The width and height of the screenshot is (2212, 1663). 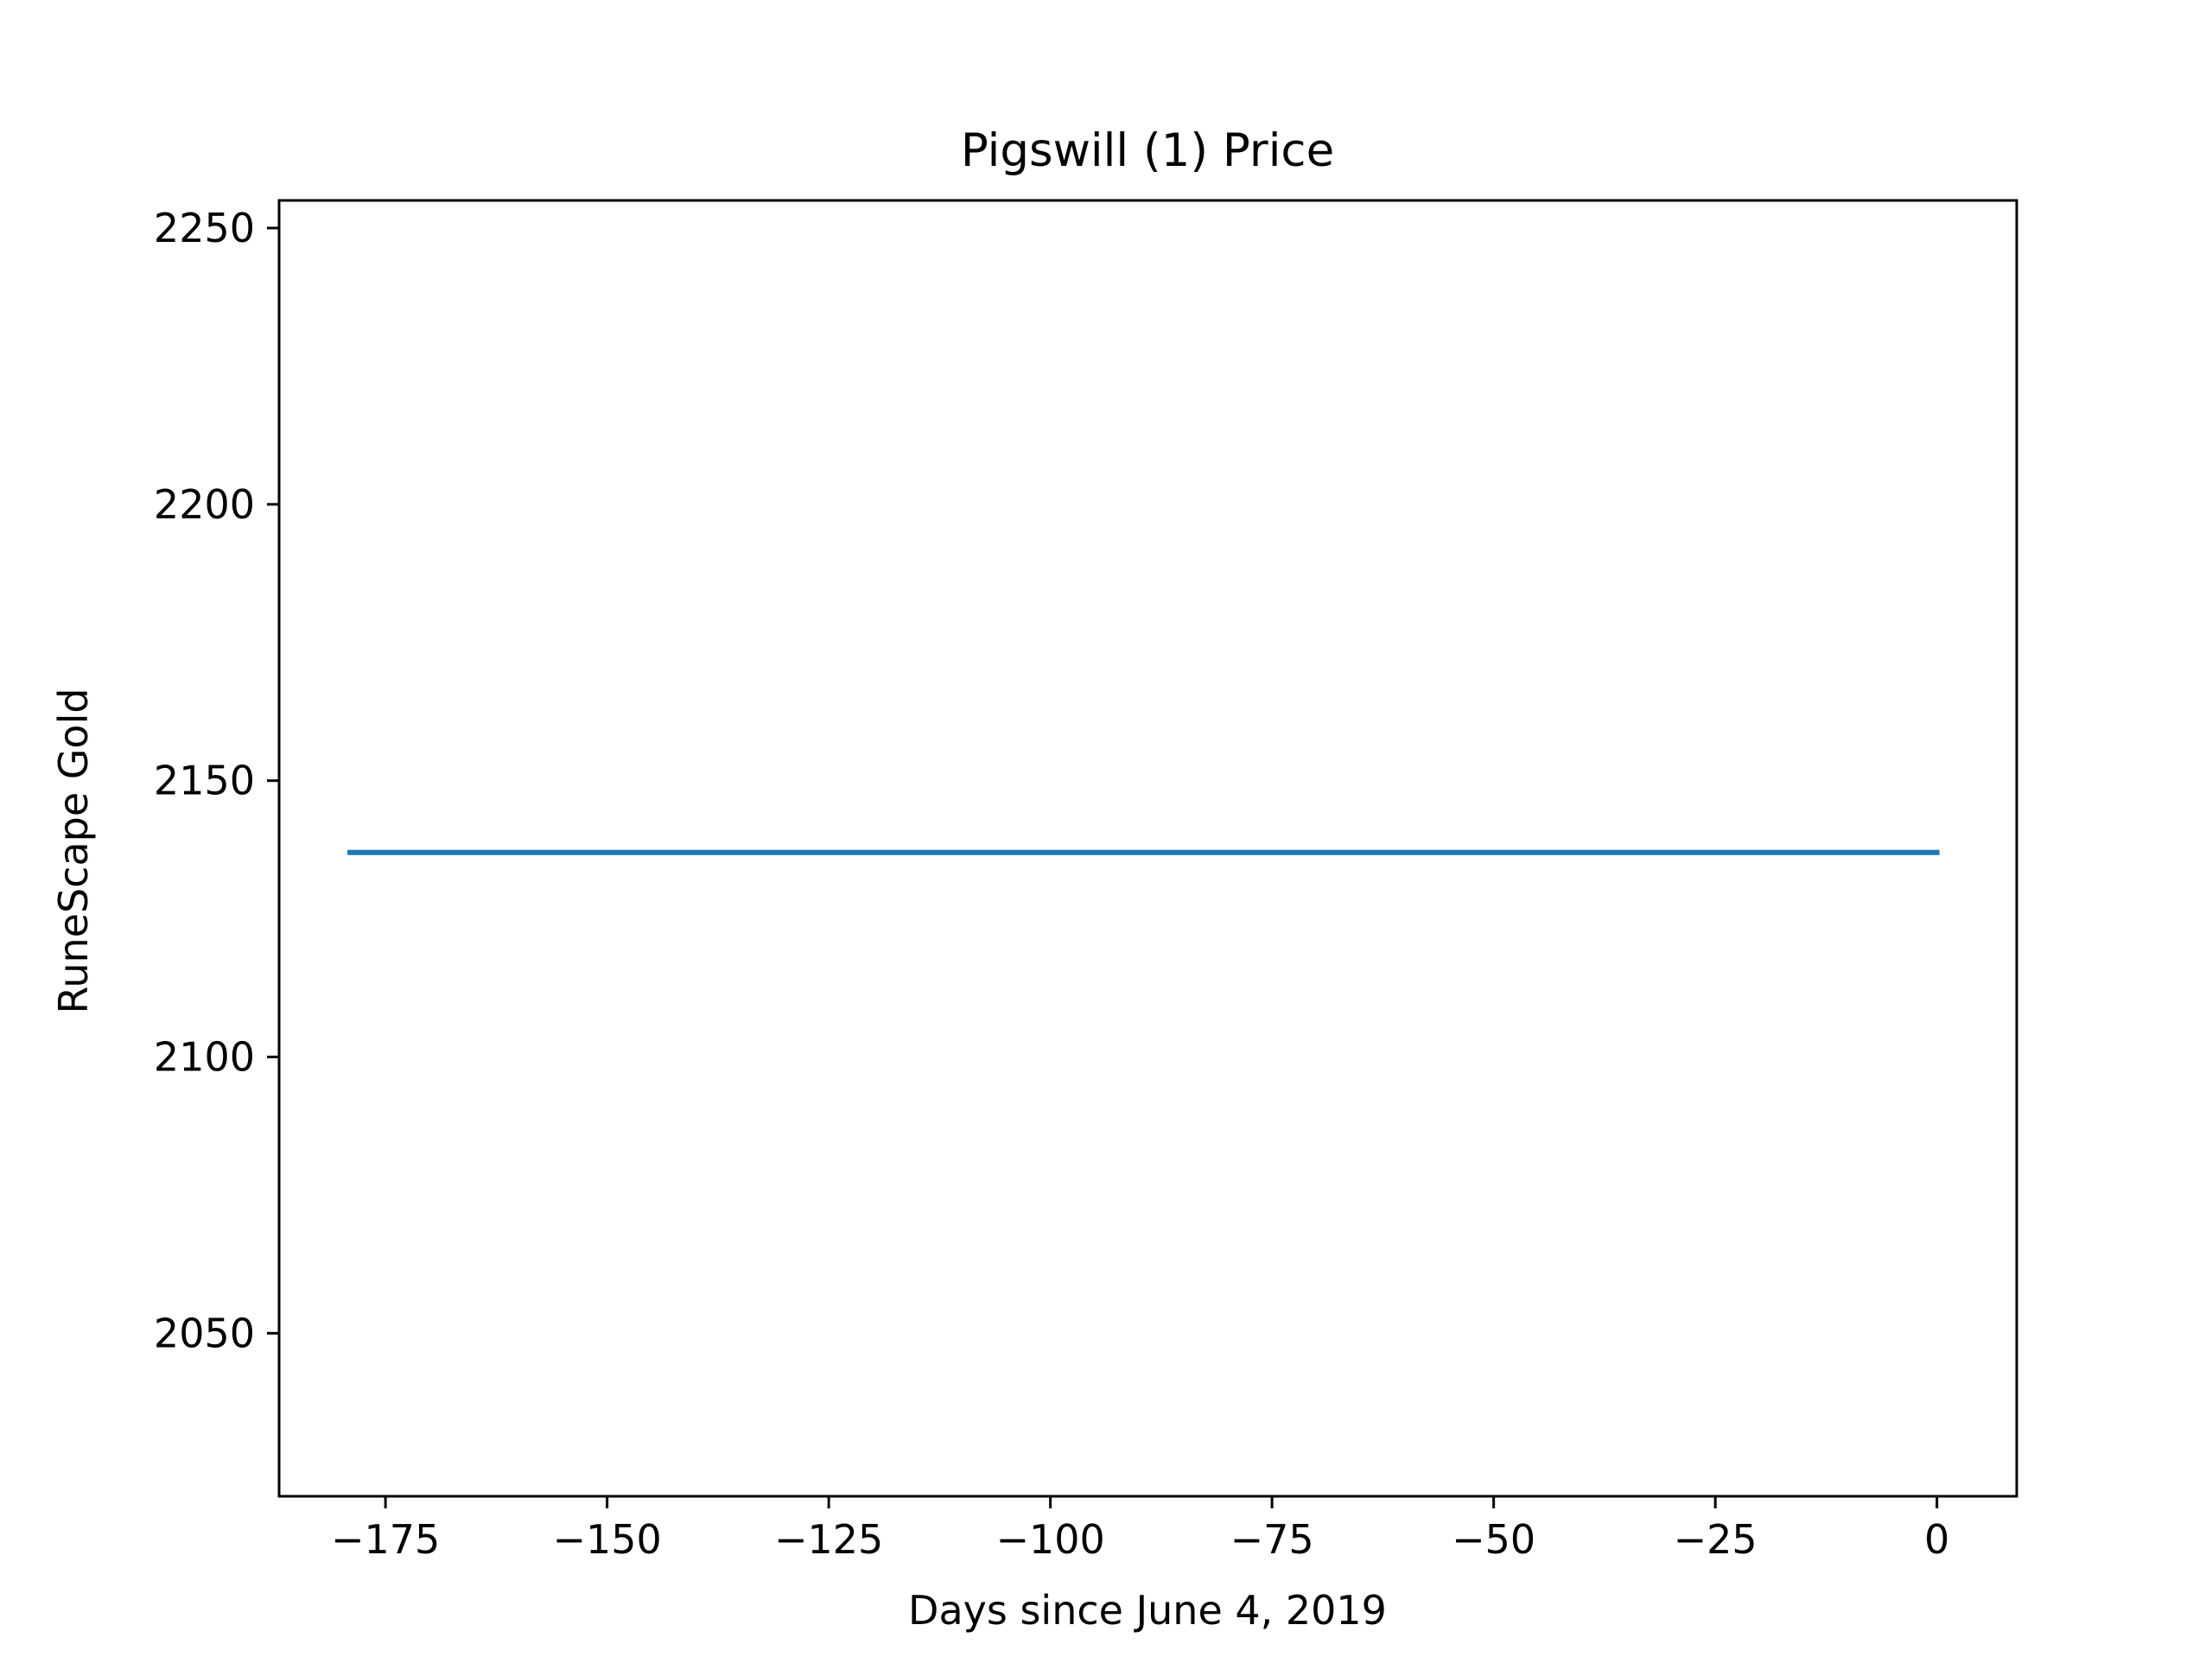 I want to click on y-tick-label: 2050, so click(x=204, y=1333).